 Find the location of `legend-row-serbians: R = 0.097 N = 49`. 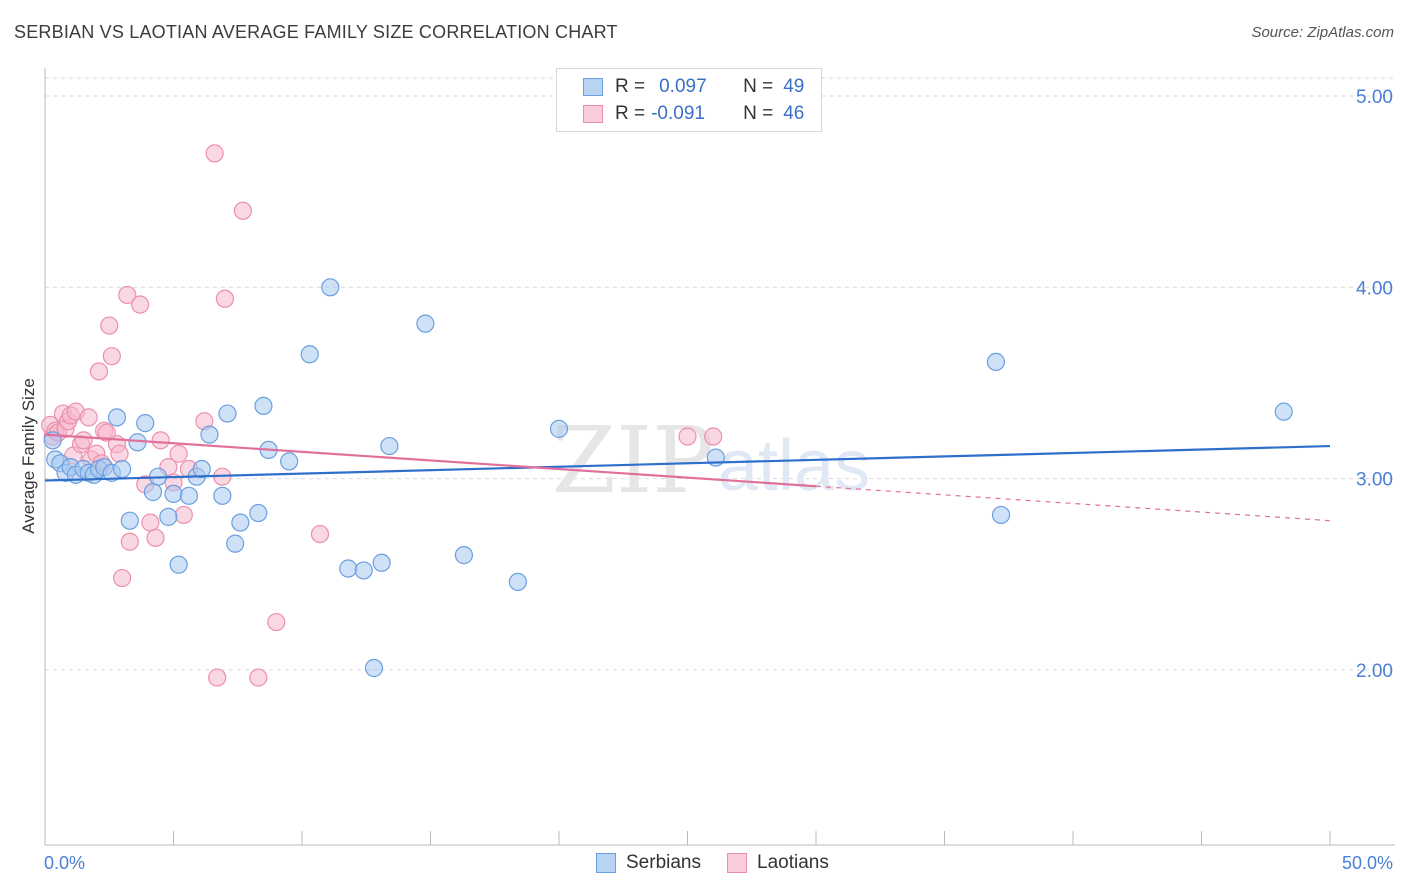

legend-row-serbians: R = 0.097 N = 49 is located at coordinates (693, 87).